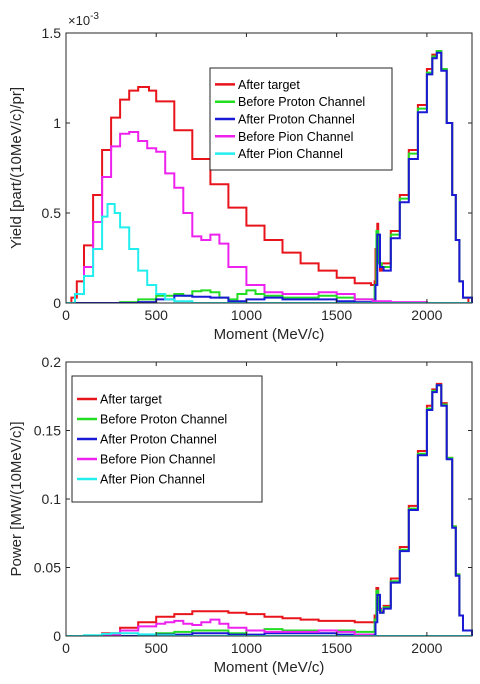 The width and height of the screenshot is (480, 684). I want to click on power-legend-label: After target, so click(131, 400).